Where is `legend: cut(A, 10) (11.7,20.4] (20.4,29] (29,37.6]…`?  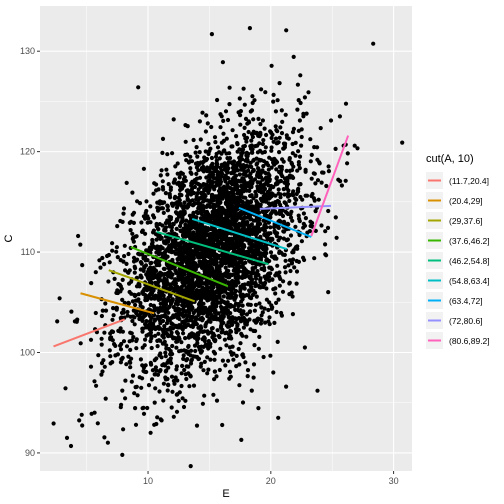
legend: cut(A, 10) (11.7,20.4] (20.4,29] (29,37.6]… is located at coordinates (458, 251).